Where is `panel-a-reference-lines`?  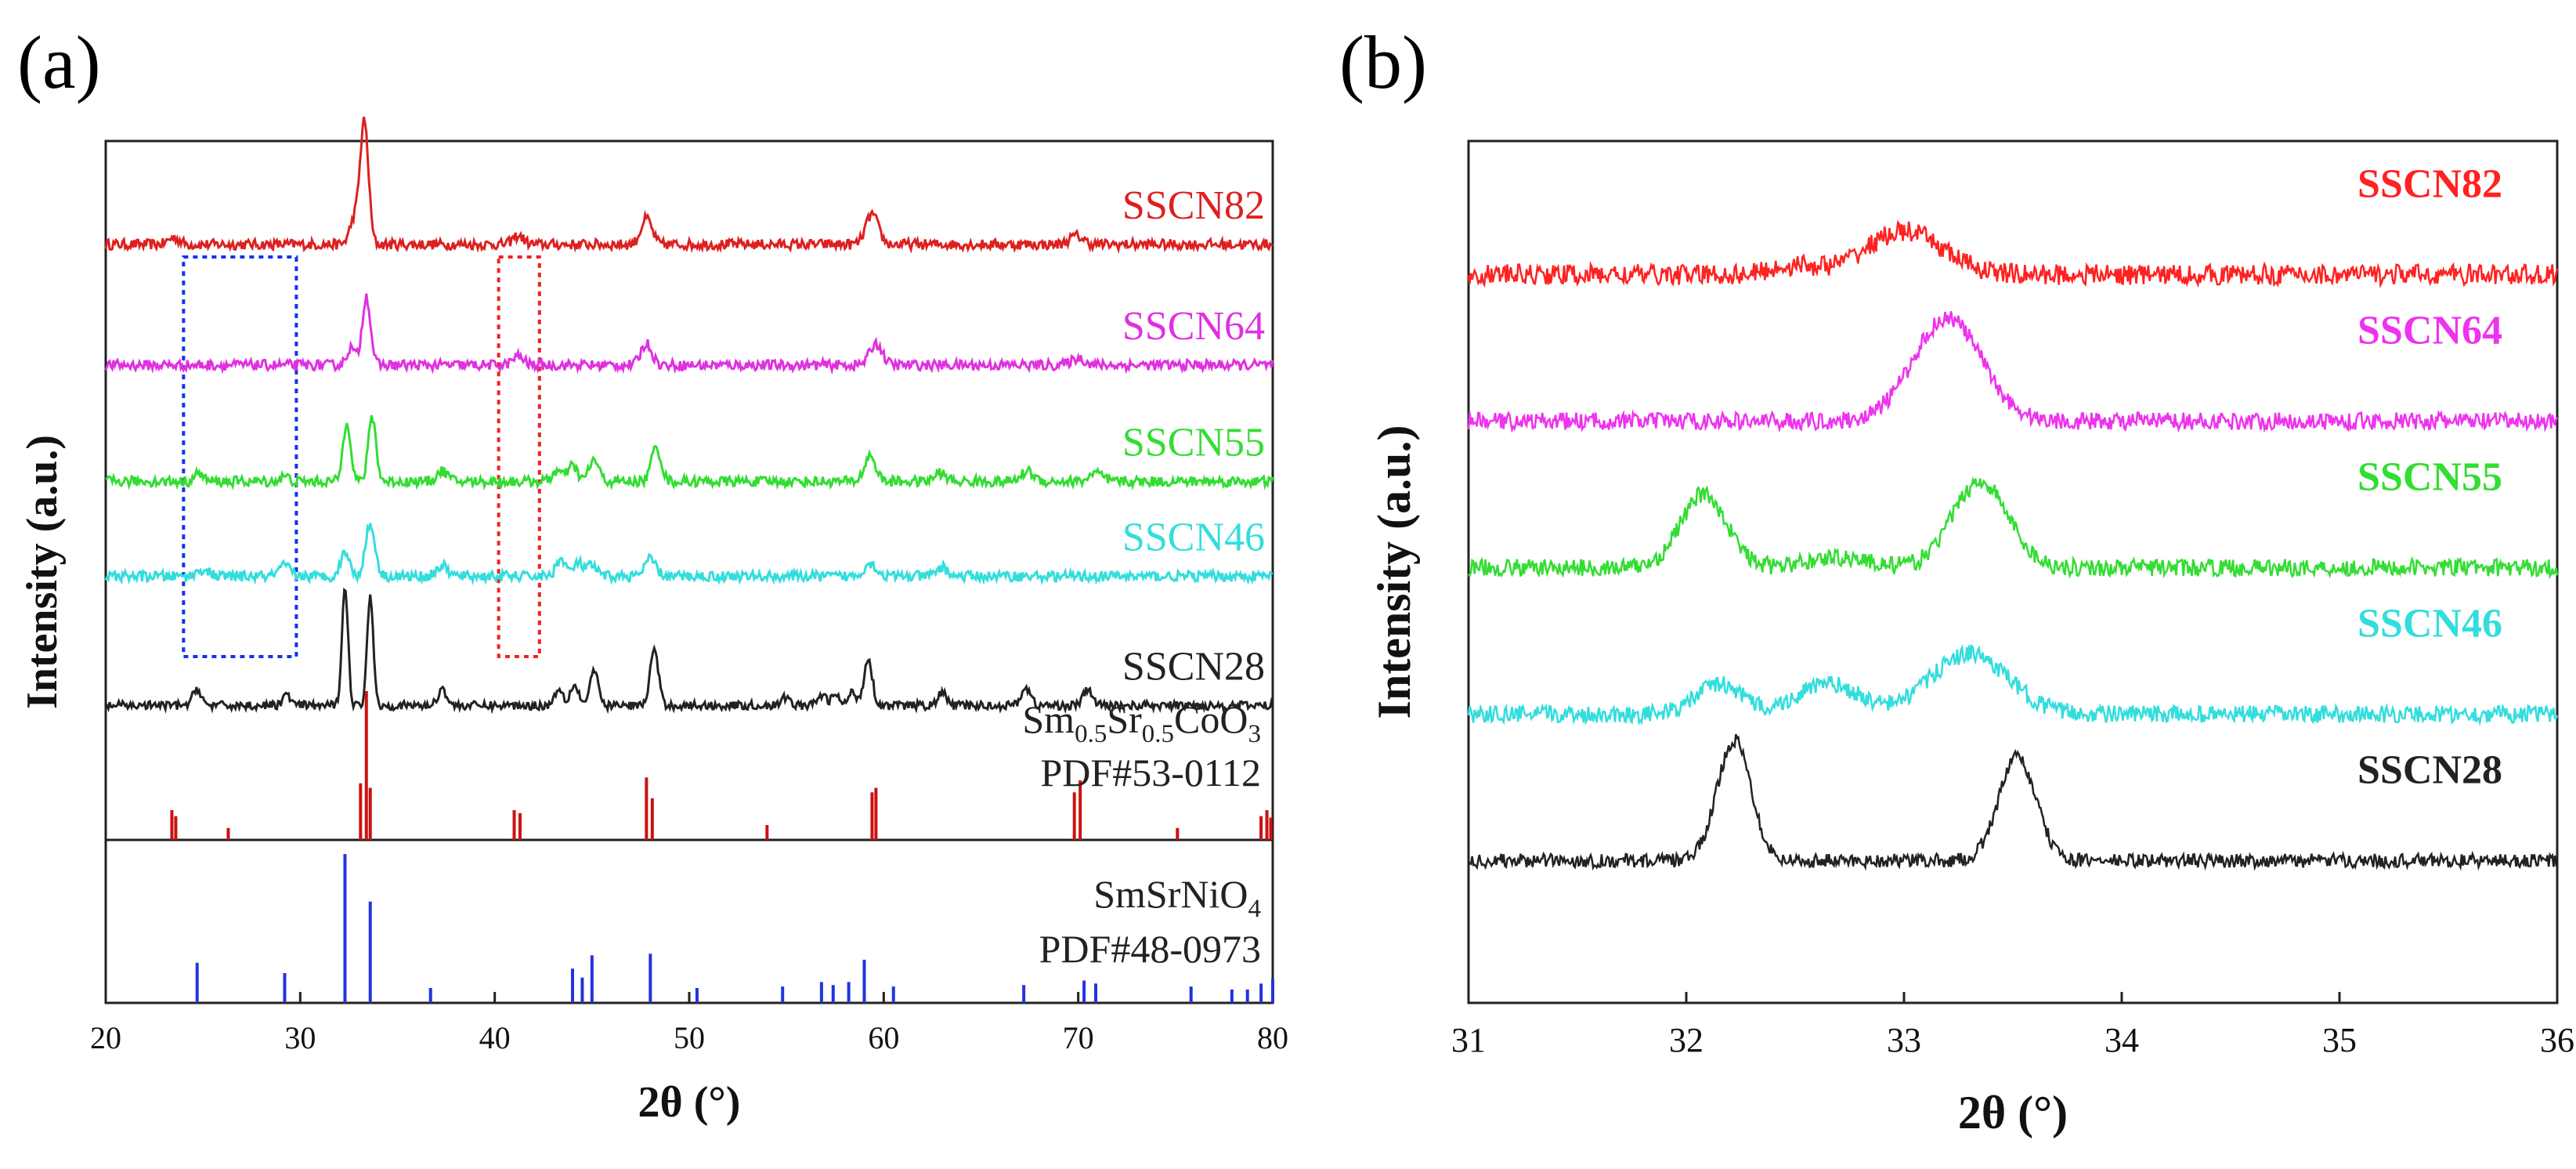 panel-a-reference-lines is located at coordinates (722, 847).